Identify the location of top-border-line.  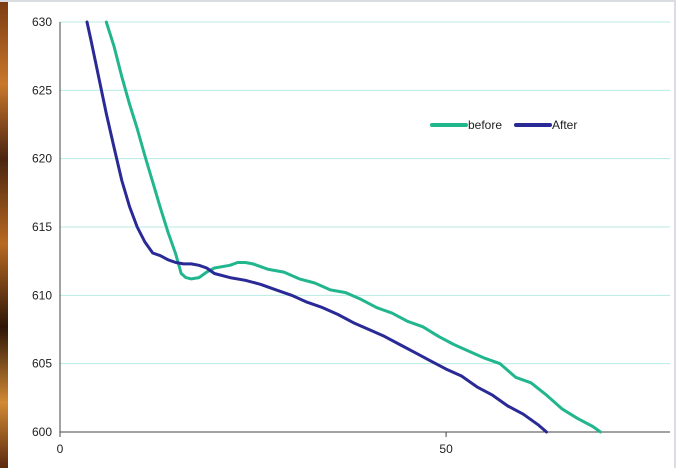
(338, 1).